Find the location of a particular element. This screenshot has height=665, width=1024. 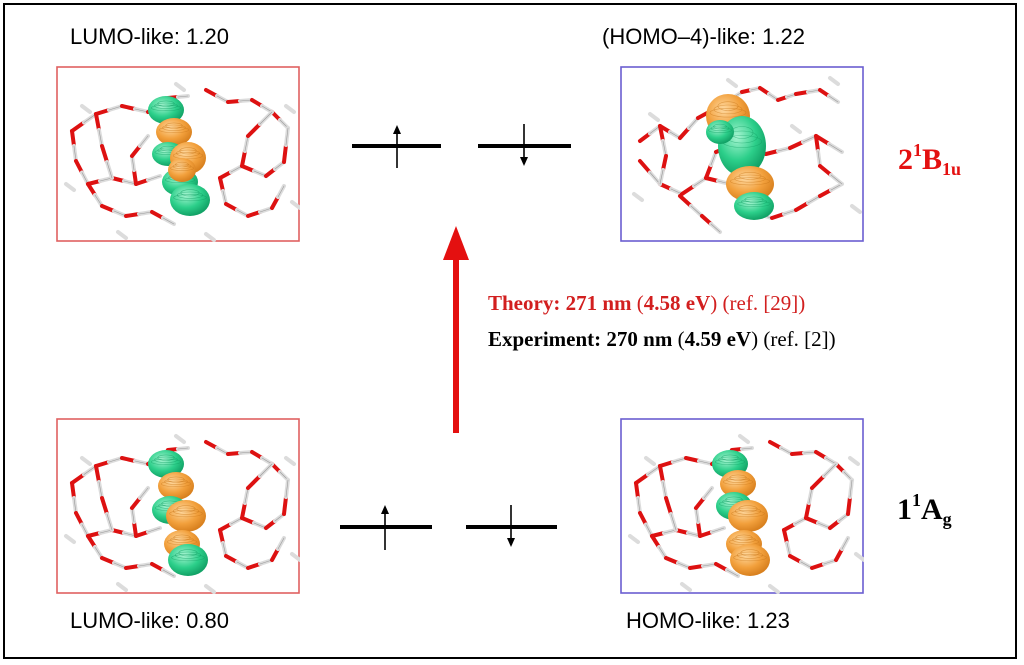

molecule-image-lumo-ground is located at coordinates (178, 506).